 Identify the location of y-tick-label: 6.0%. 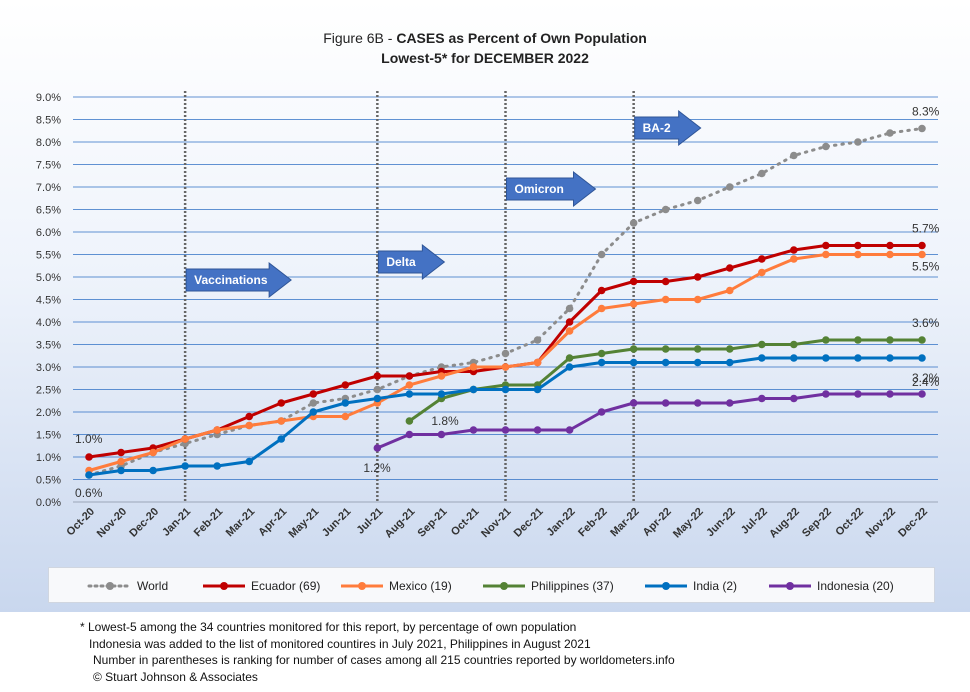
(48, 233).